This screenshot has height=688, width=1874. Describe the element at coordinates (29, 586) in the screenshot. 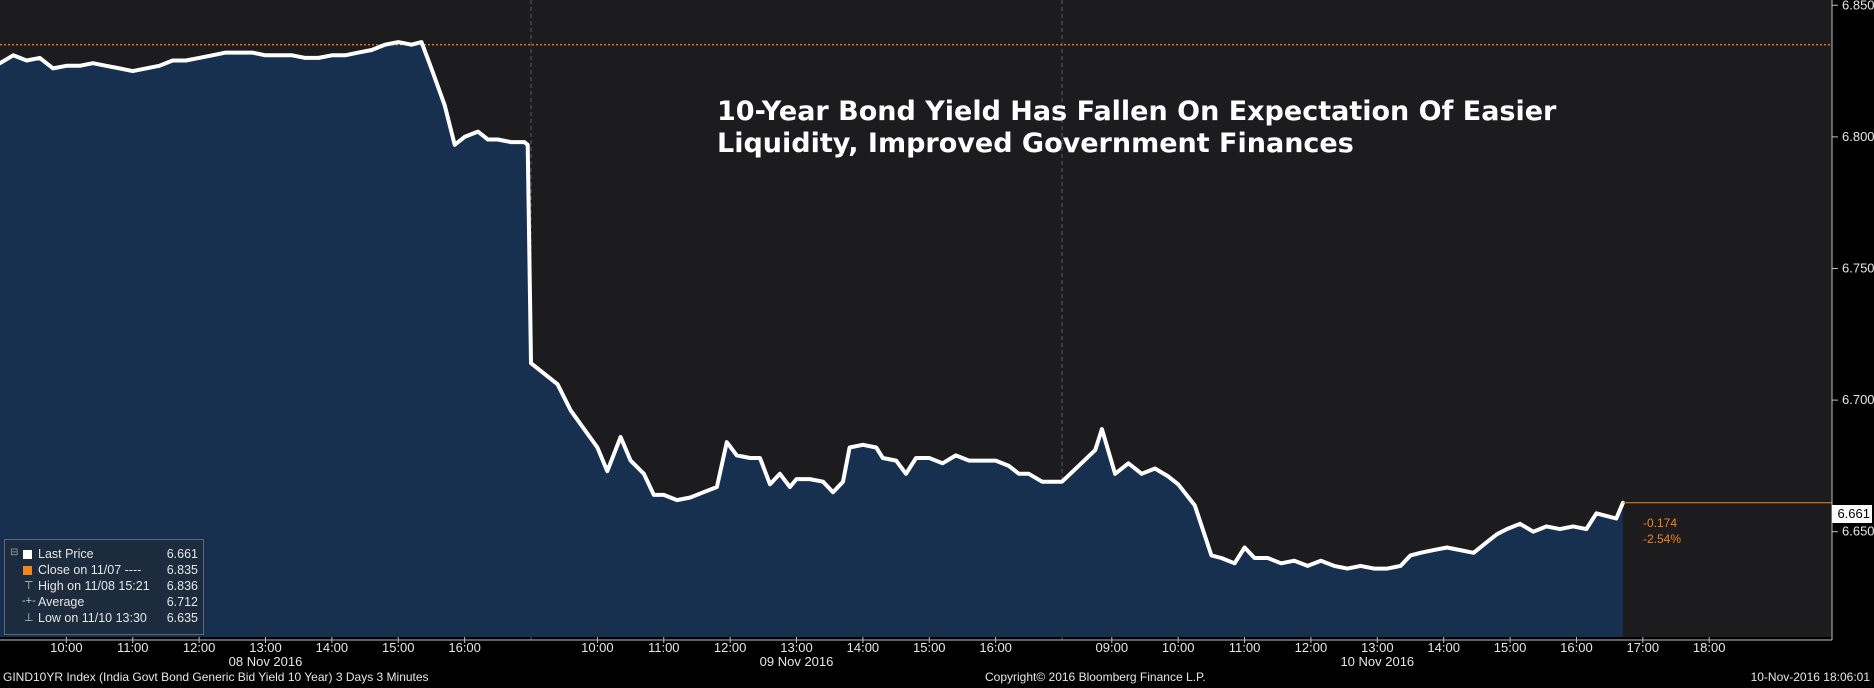

I see `high-marker-icon: ⊤` at that location.